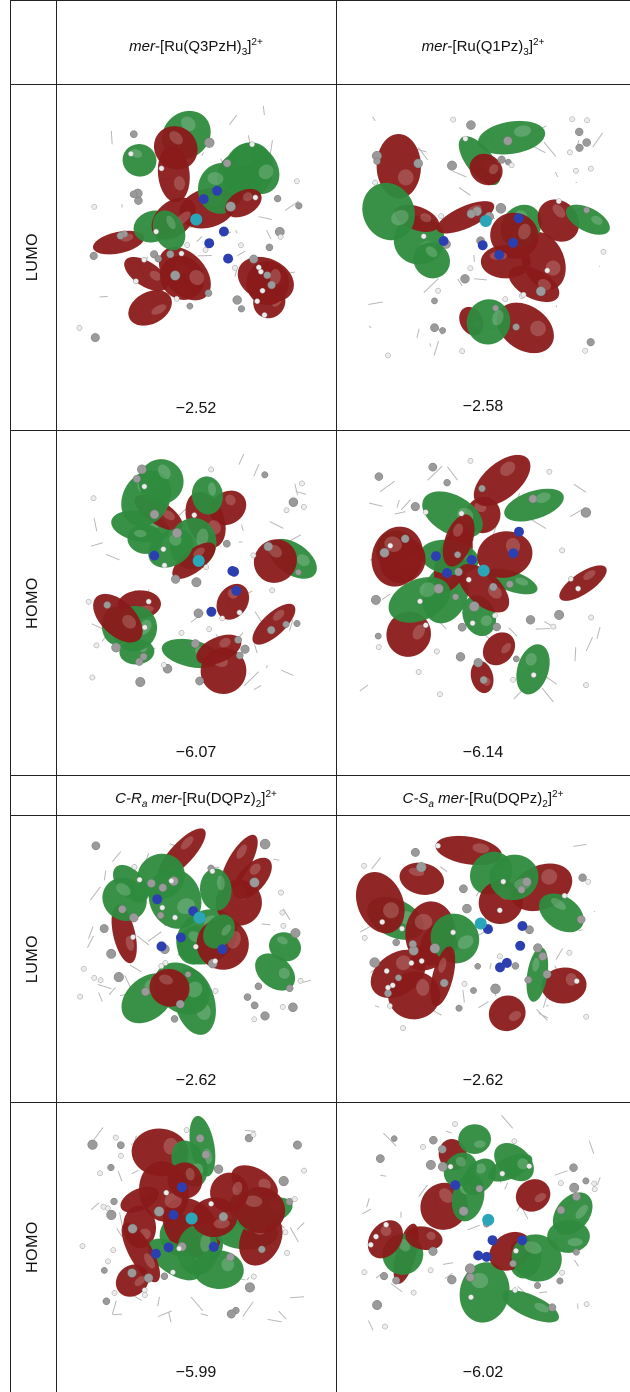  What do you see at coordinates (196, 232) in the screenshot?
I see `orbital-lumo-q3pzh` at bounding box center [196, 232].